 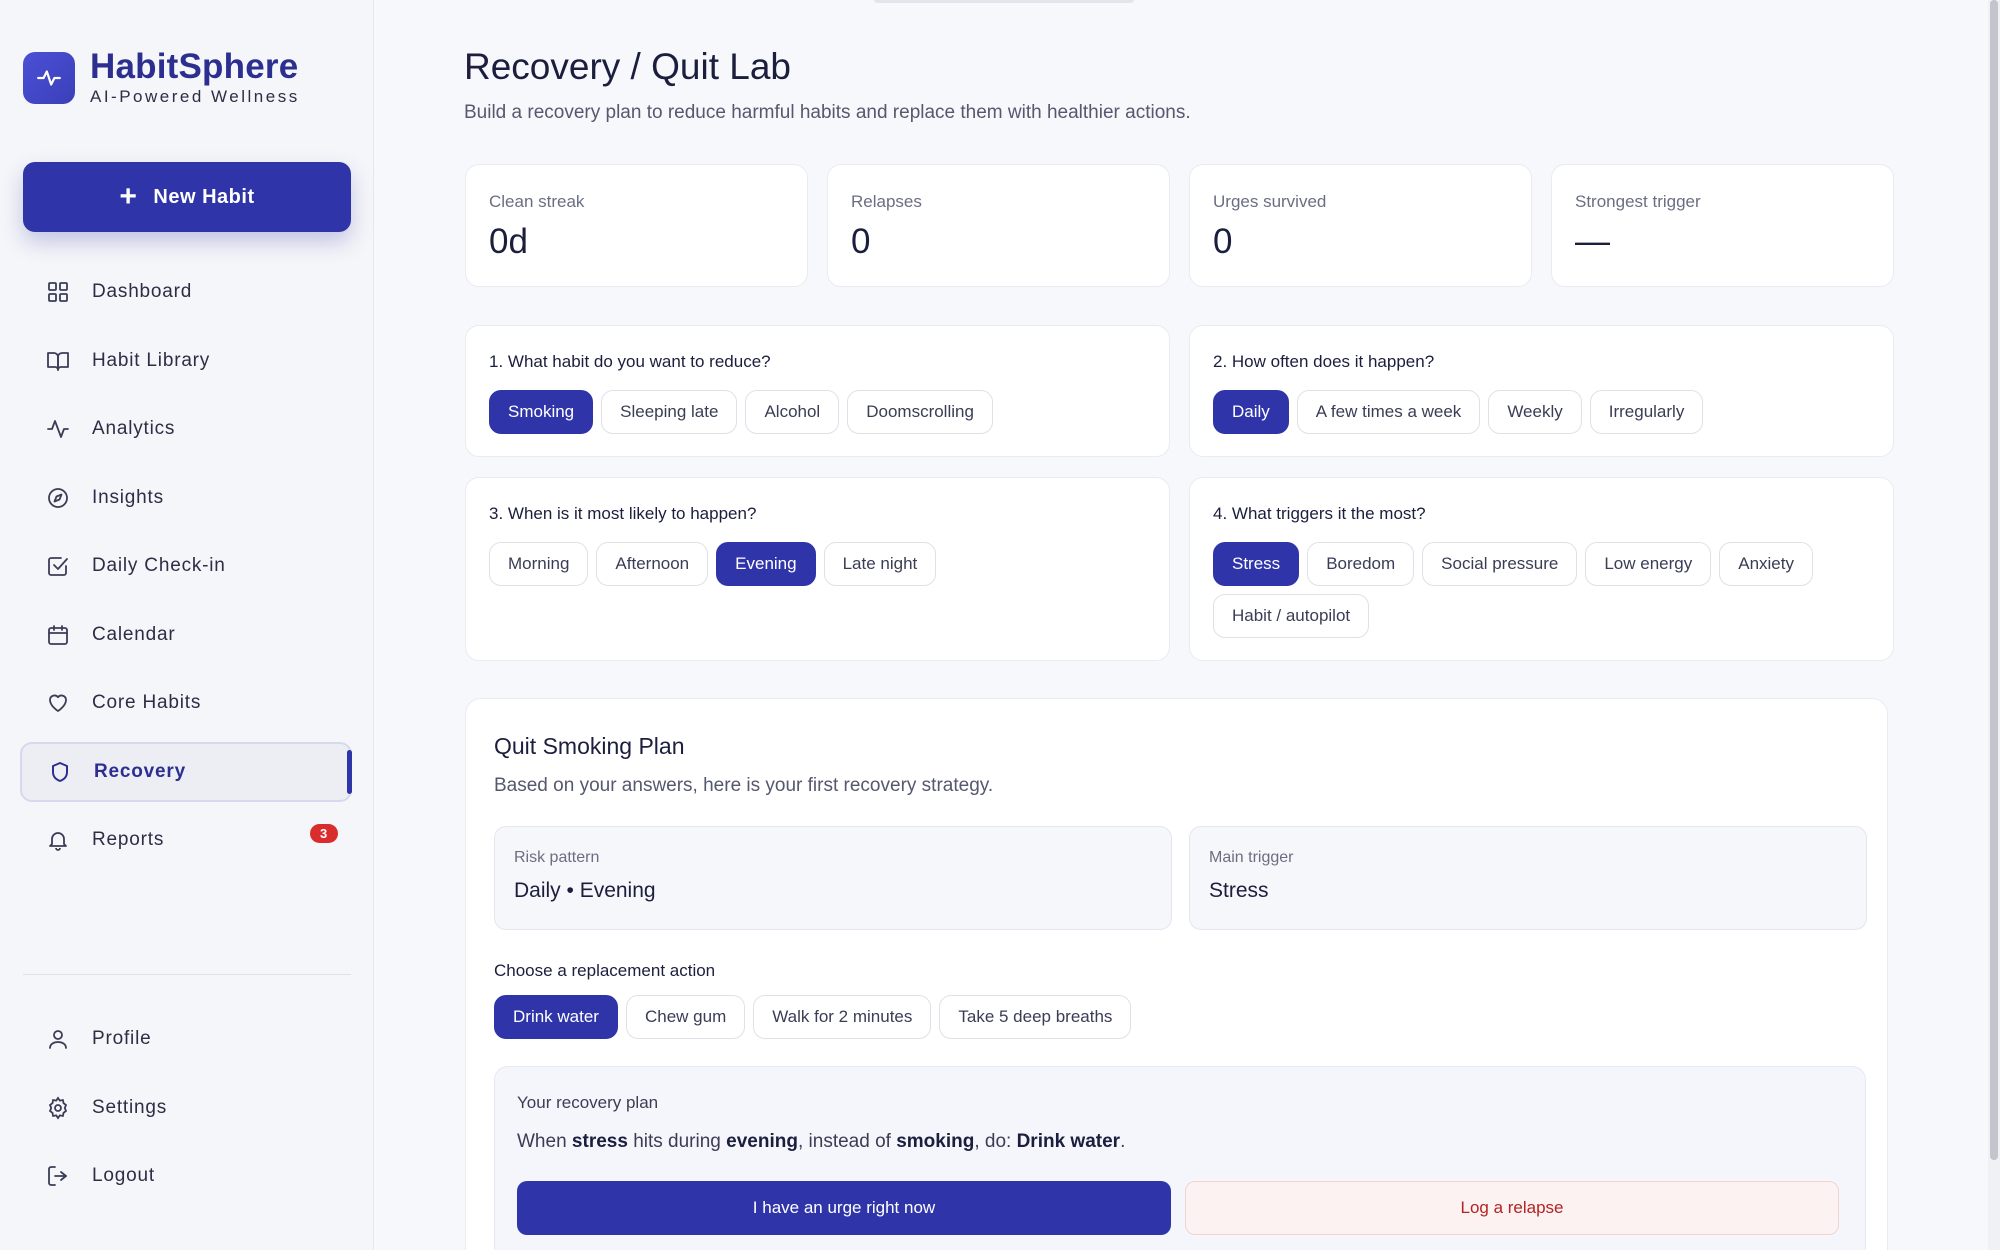 I want to click on calendar-icon, so click(x=58, y=634).